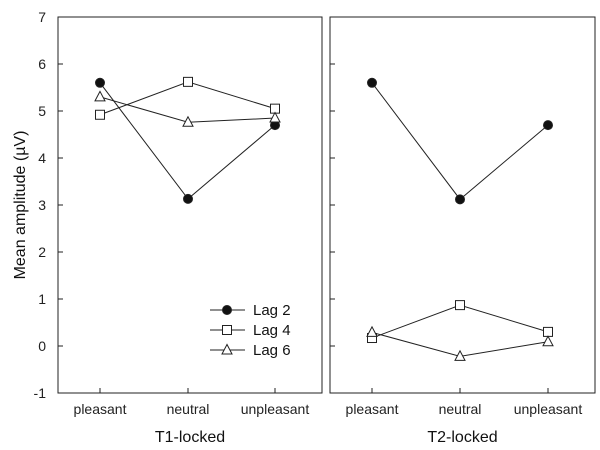  What do you see at coordinates (20, 205) in the screenshot?
I see `y-axis-title: Mean amplitude (µV)` at bounding box center [20, 205].